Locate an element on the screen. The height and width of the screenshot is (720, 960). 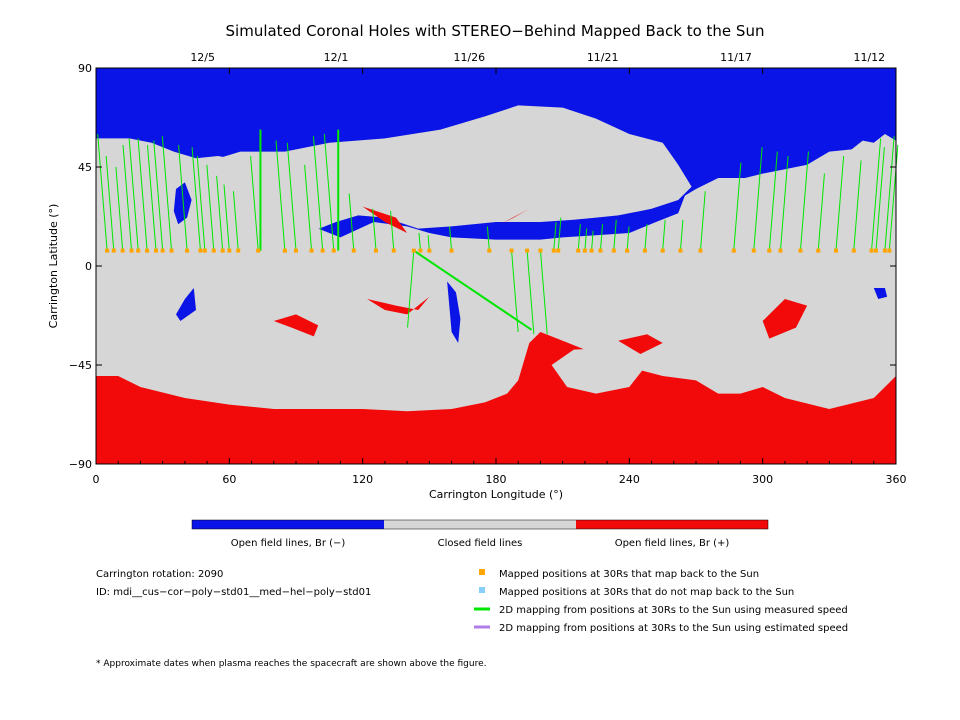
mapping-line-long is located at coordinates (473, 290).